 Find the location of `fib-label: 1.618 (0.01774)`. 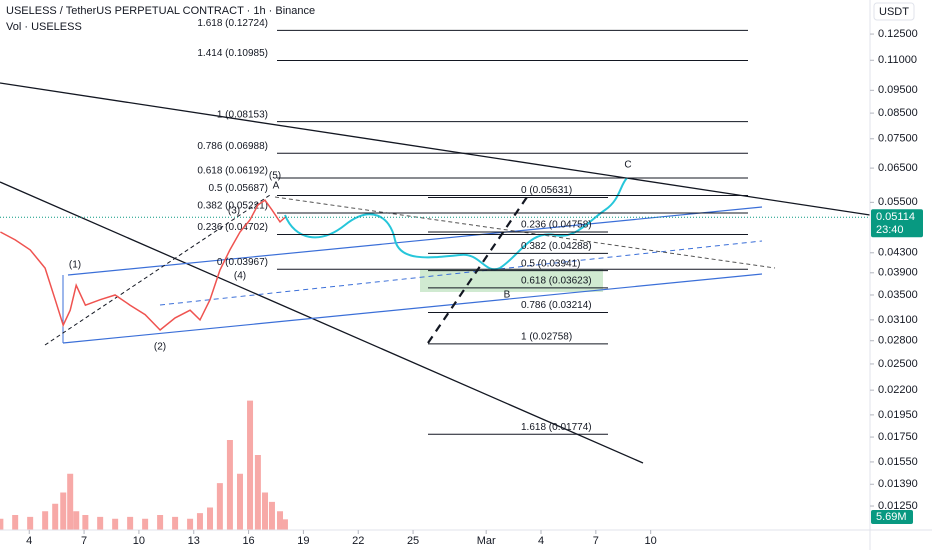

fib-label: 1.618 (0.01774) is located at coordinates (556, 427).